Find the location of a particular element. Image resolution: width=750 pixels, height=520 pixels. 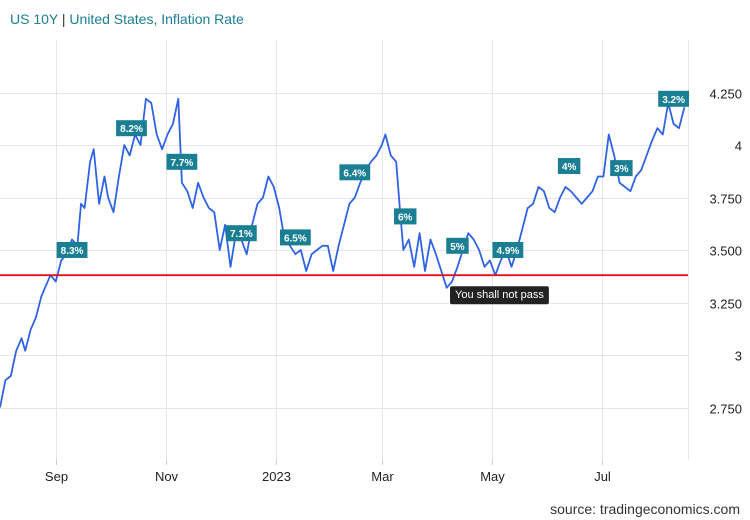

inflation-label: 6.4% is located at coordinates (355, 172).